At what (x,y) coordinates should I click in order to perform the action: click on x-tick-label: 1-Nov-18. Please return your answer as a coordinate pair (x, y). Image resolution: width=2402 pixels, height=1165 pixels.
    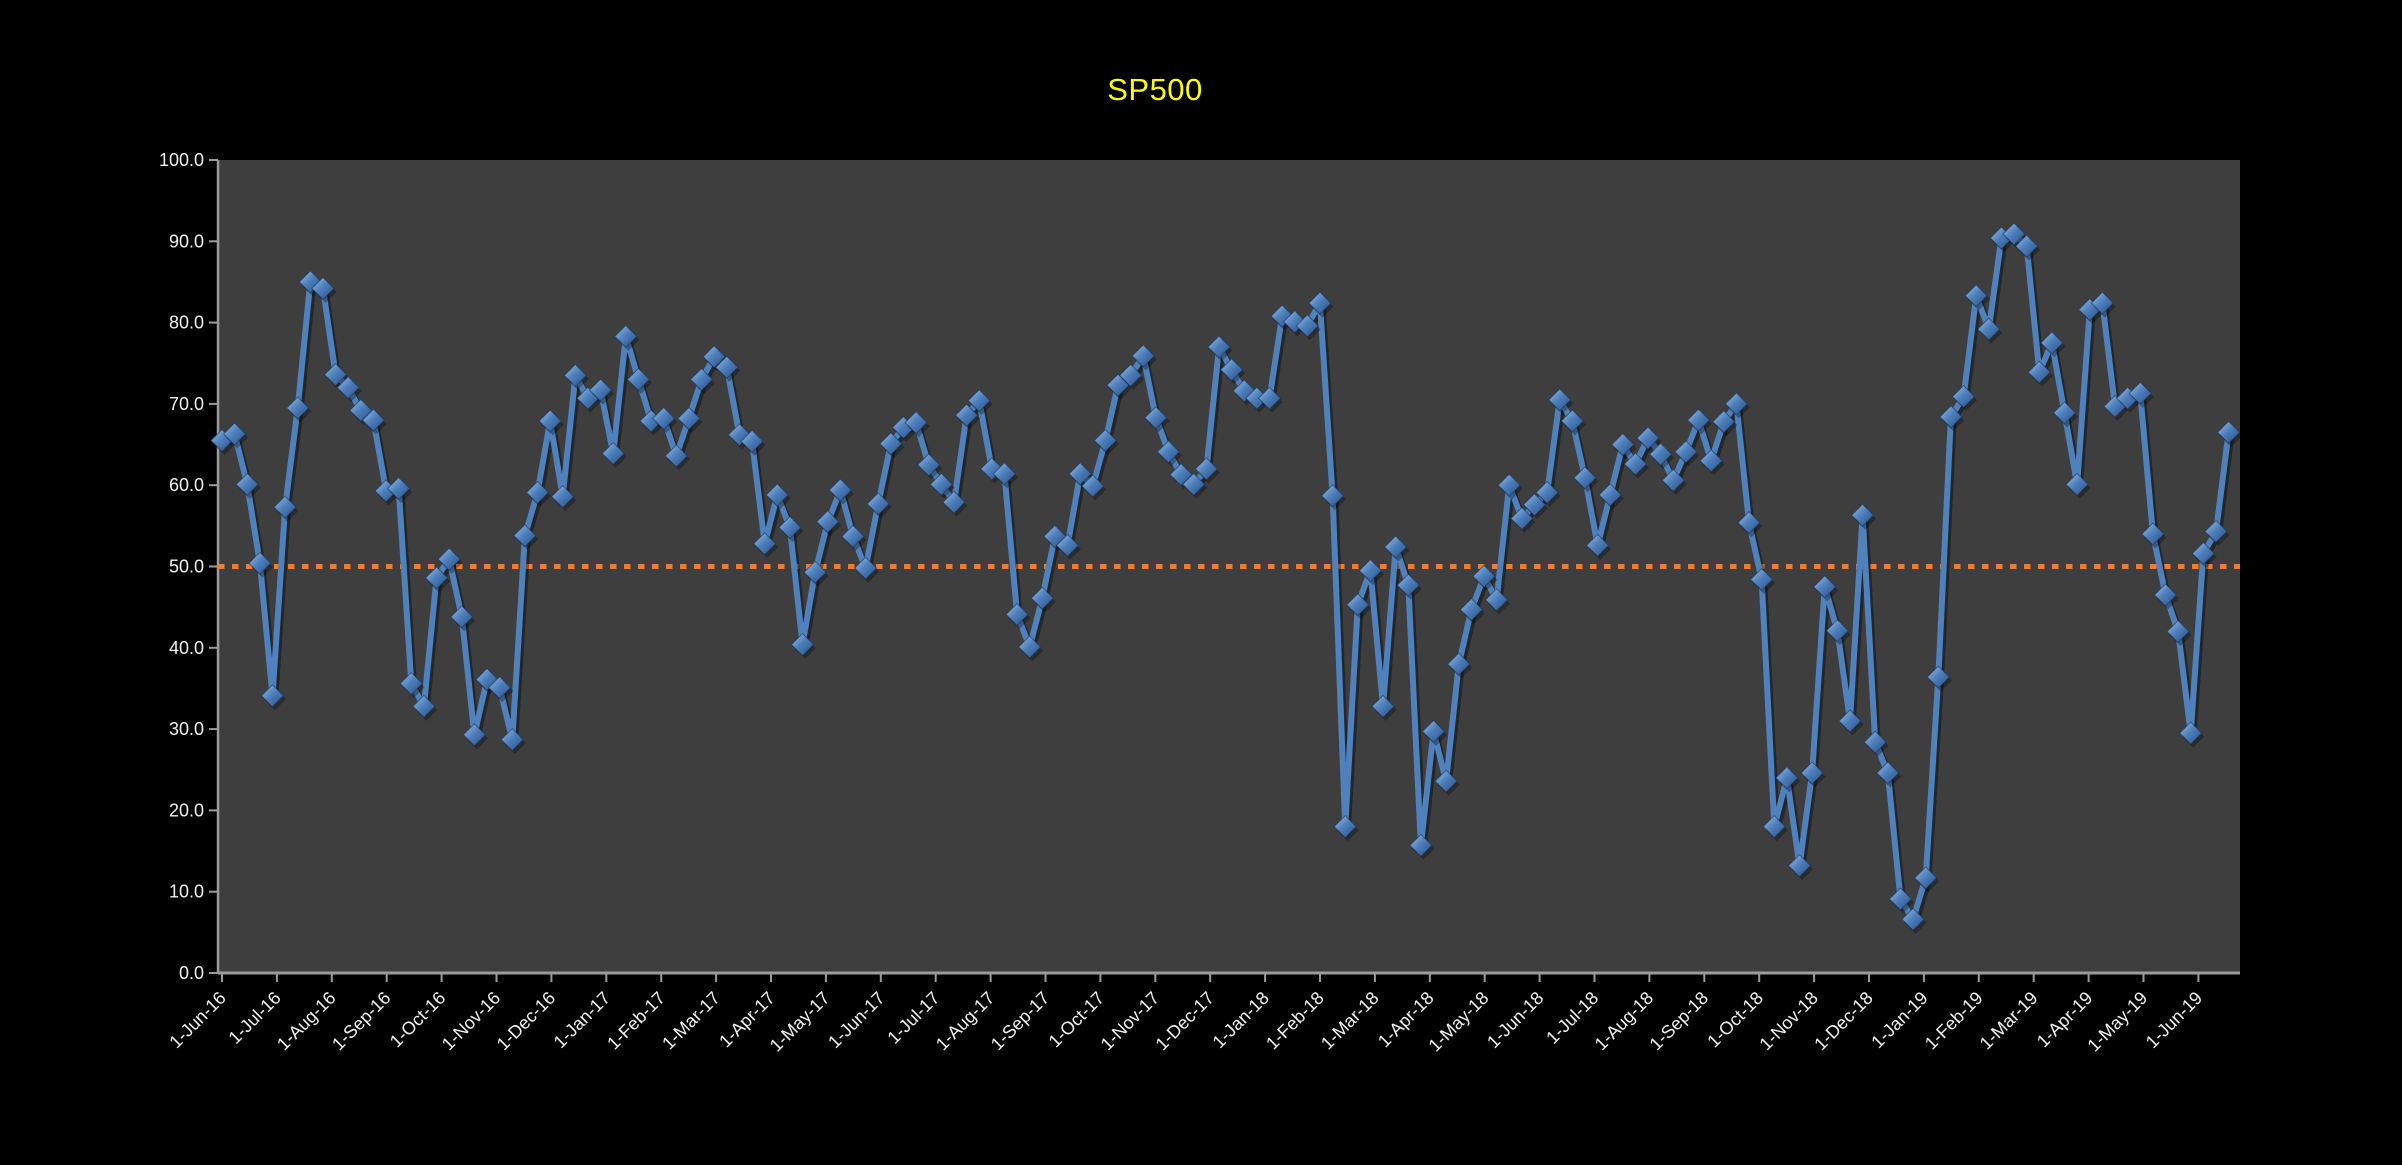
    Looking at the image, I should click on (1788, 1021).